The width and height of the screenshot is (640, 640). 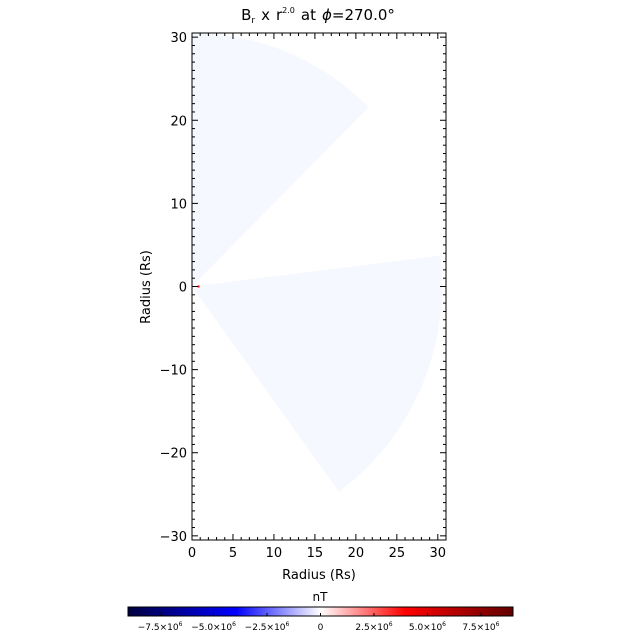 What do you see at coordinates (146, 287) in the screenshot?
I see `y-axis-label: Radius (Rs)` at bounding box center [146, 287].